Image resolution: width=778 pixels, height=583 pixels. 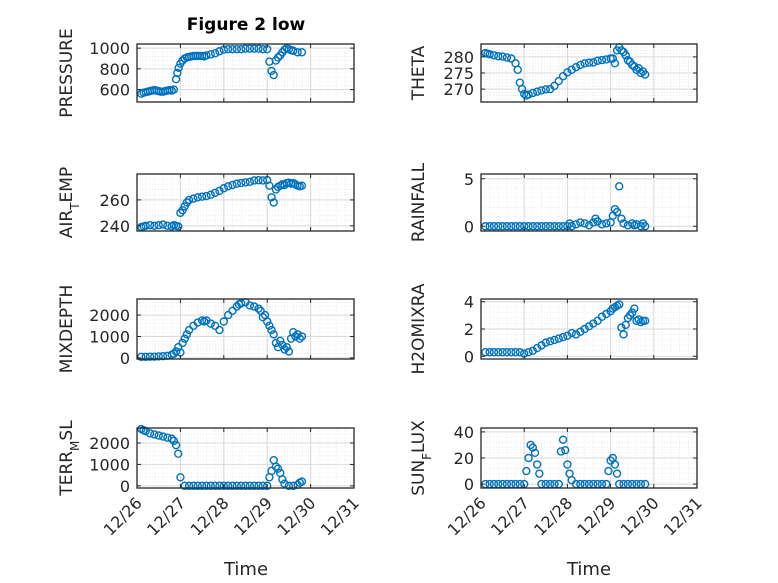 I want to click on plot-area, so click(x=245, y=458).